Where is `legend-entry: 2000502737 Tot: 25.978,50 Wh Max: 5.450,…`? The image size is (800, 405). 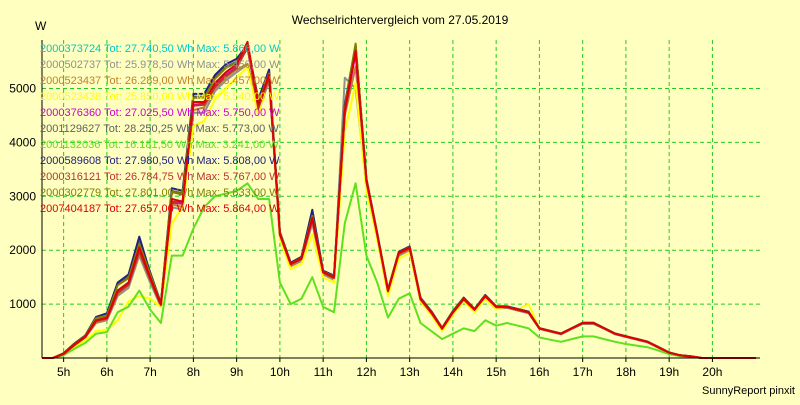 legend-entry: 2000502737 Tot: 25.978,50 Wh Max: 5.450,… is located at coordinates (160, 65).